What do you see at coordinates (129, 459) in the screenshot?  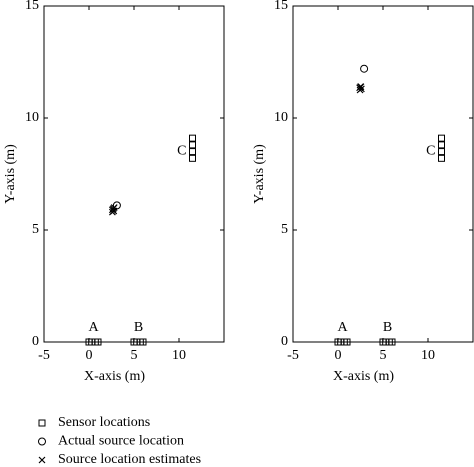 I see `legend-label: Source location estimates` at bounding box center [129, 459].